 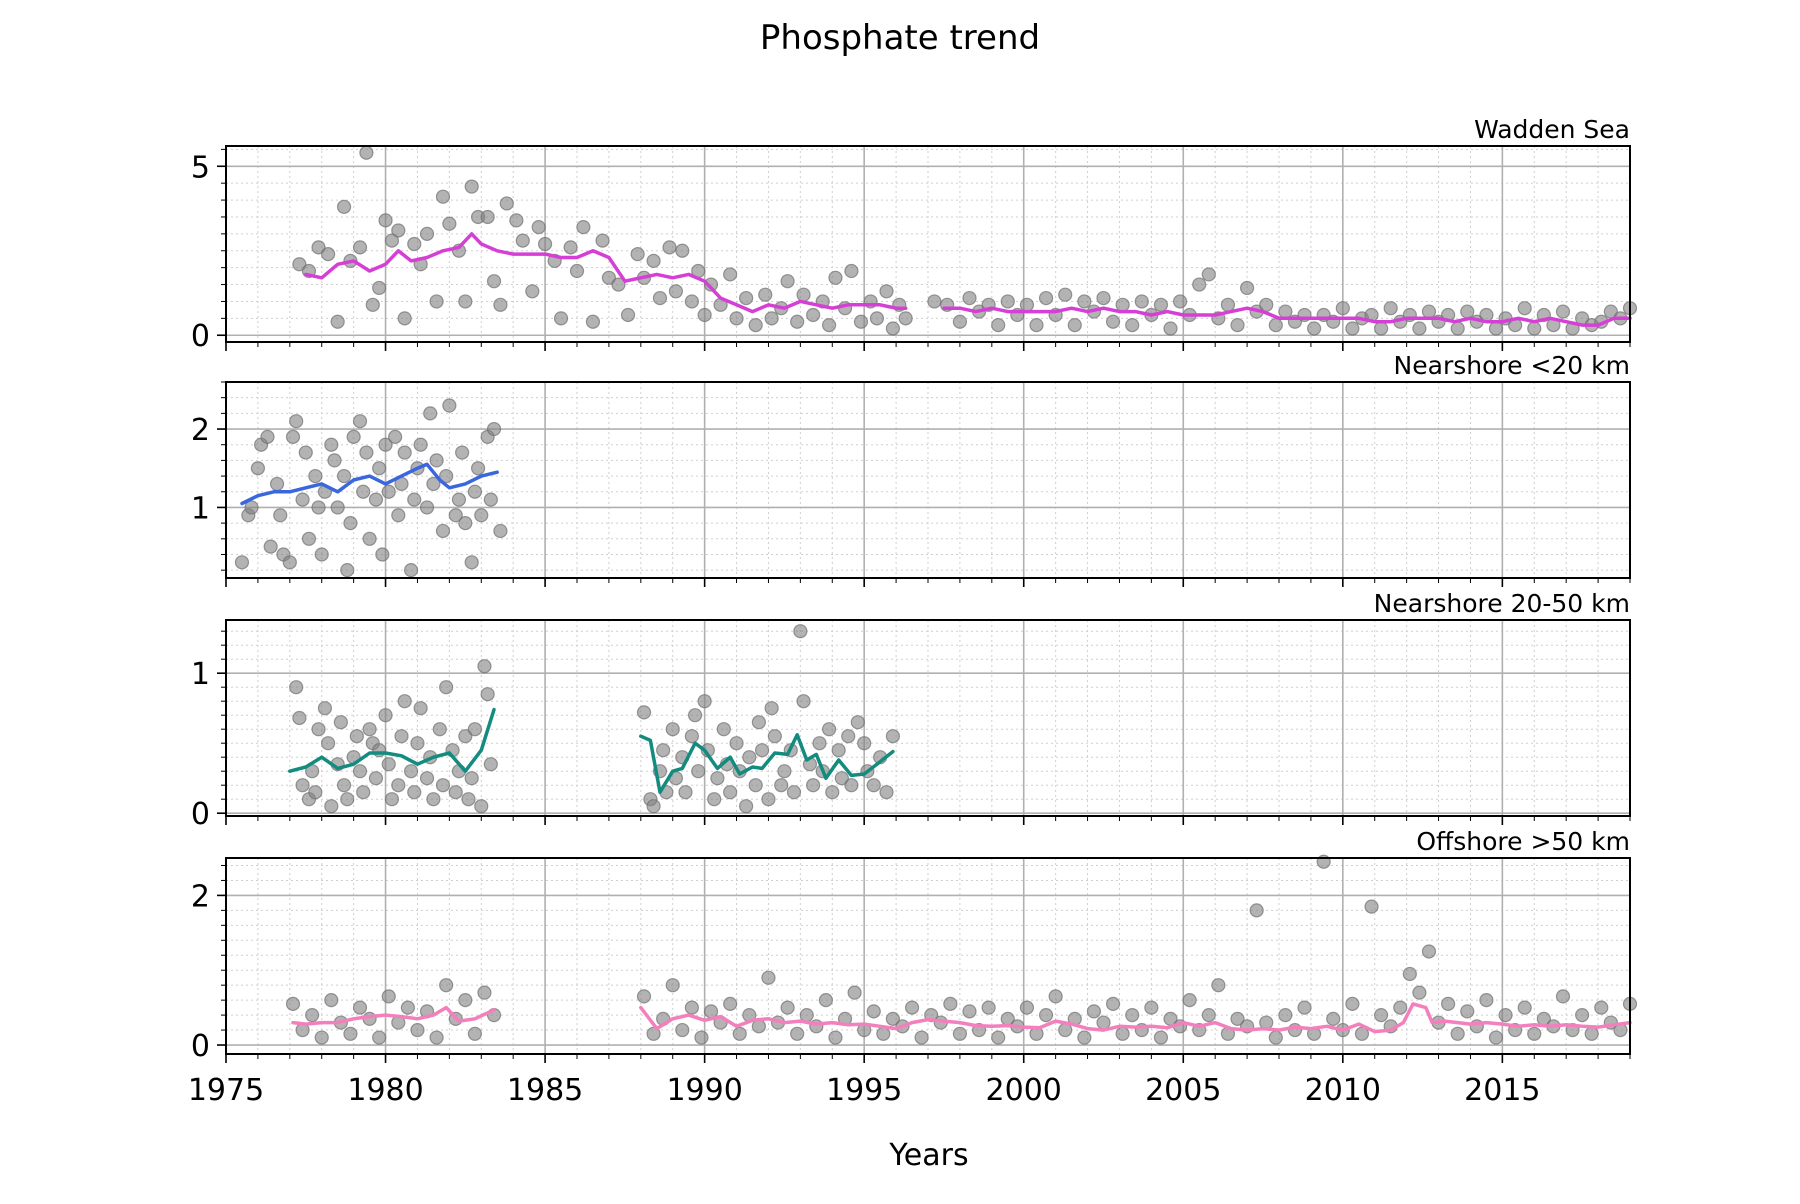 I want to click on x-tick-label: 2005, so click(x=1183, y=1090).